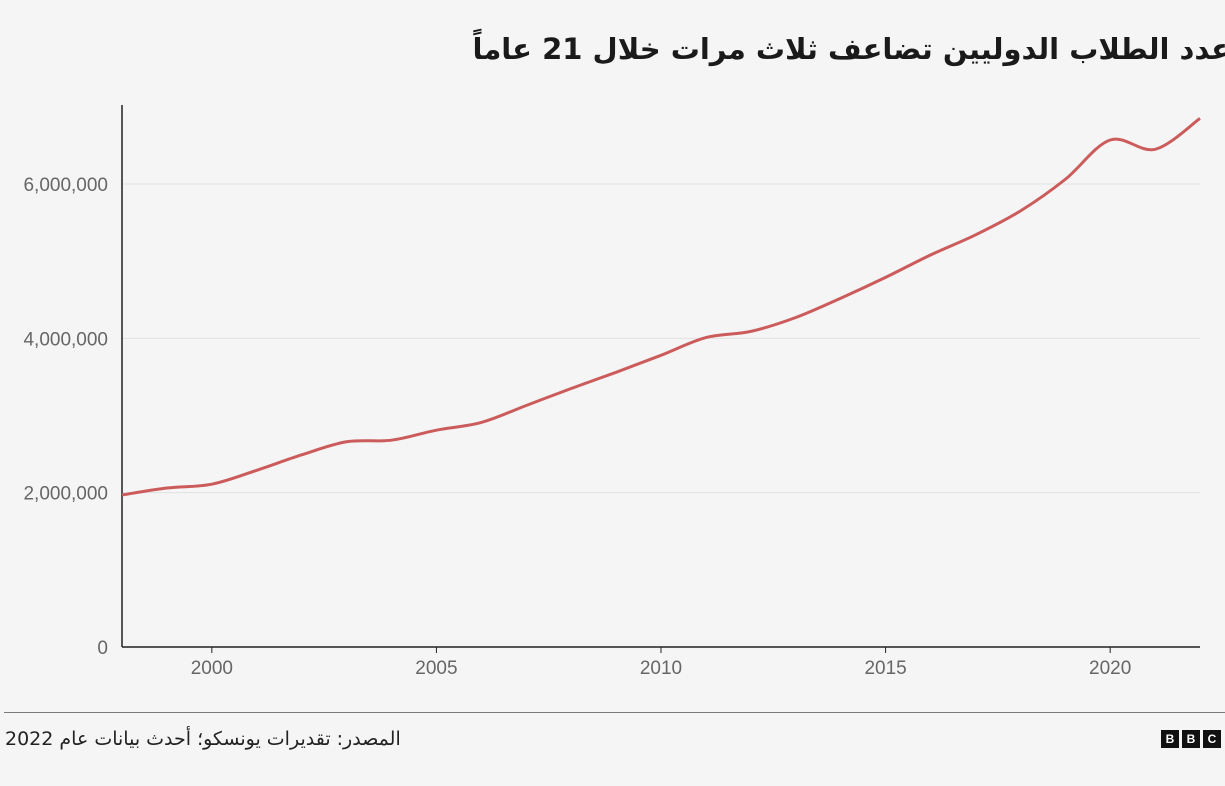 The image size is (1225, 786). What do you see at coordinates (614, 712) in the screenshot?
I see `footer-divider` at bounding box center [614, 712].